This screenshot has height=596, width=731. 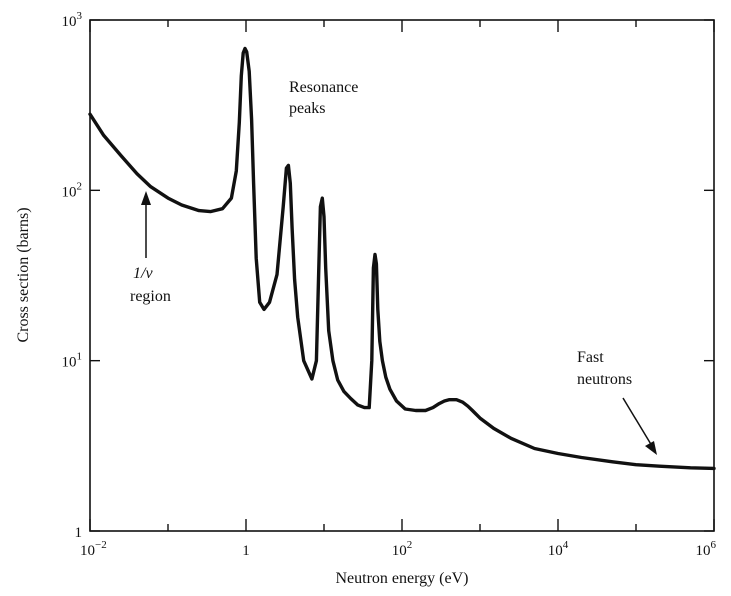 I want to click on annotation-resonance-line2: peaks, so click(x=307, y=108).